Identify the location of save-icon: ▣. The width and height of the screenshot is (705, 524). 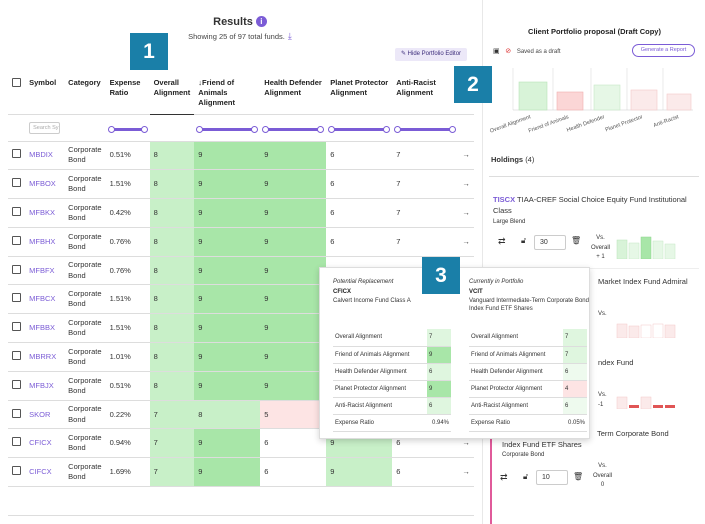
(496, 51).